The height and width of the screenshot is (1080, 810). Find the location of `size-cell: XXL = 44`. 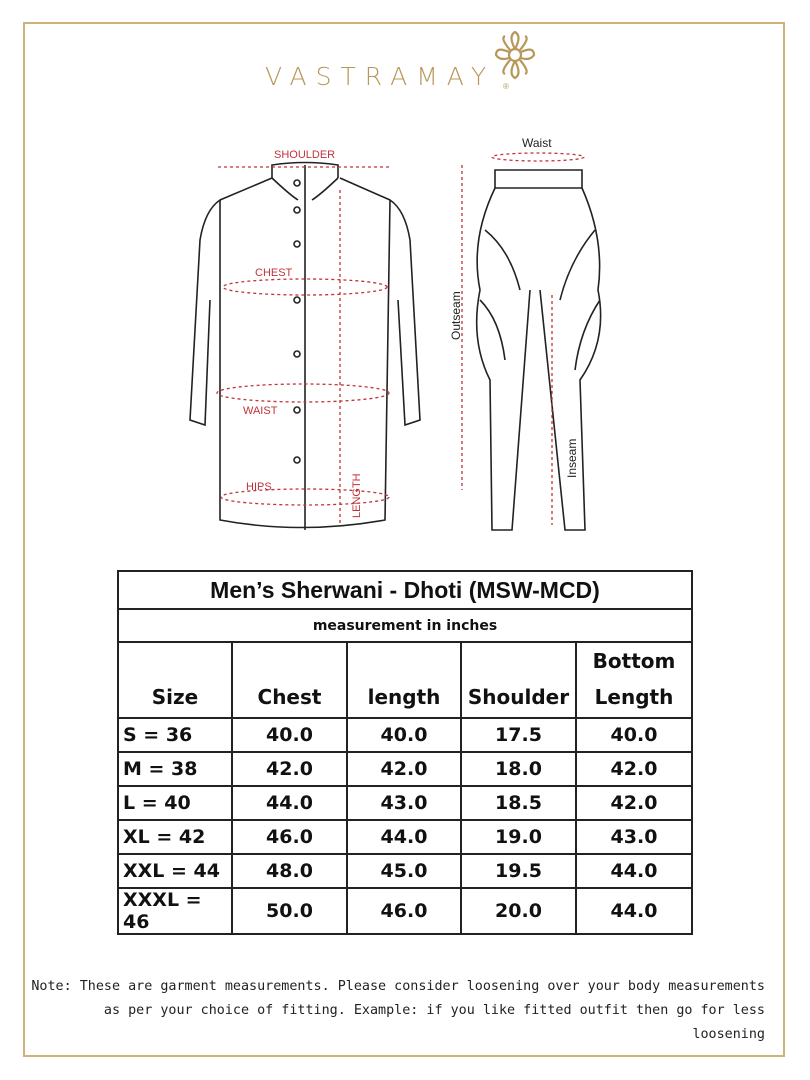

size-cell: XXL = 44 is located at coordinates (175, 871).